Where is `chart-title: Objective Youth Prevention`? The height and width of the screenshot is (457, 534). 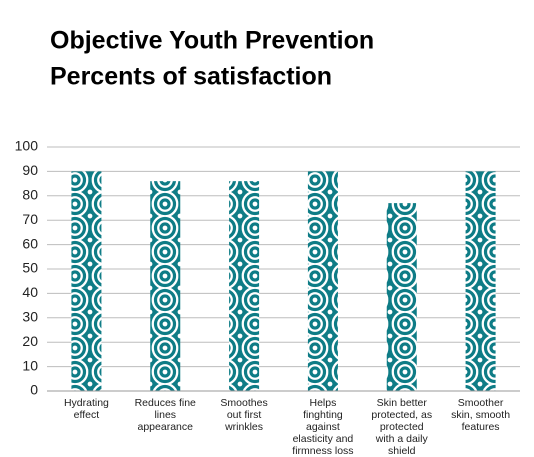
chart-title: Objective Youth Prevention is located at coordinates (212, 41).